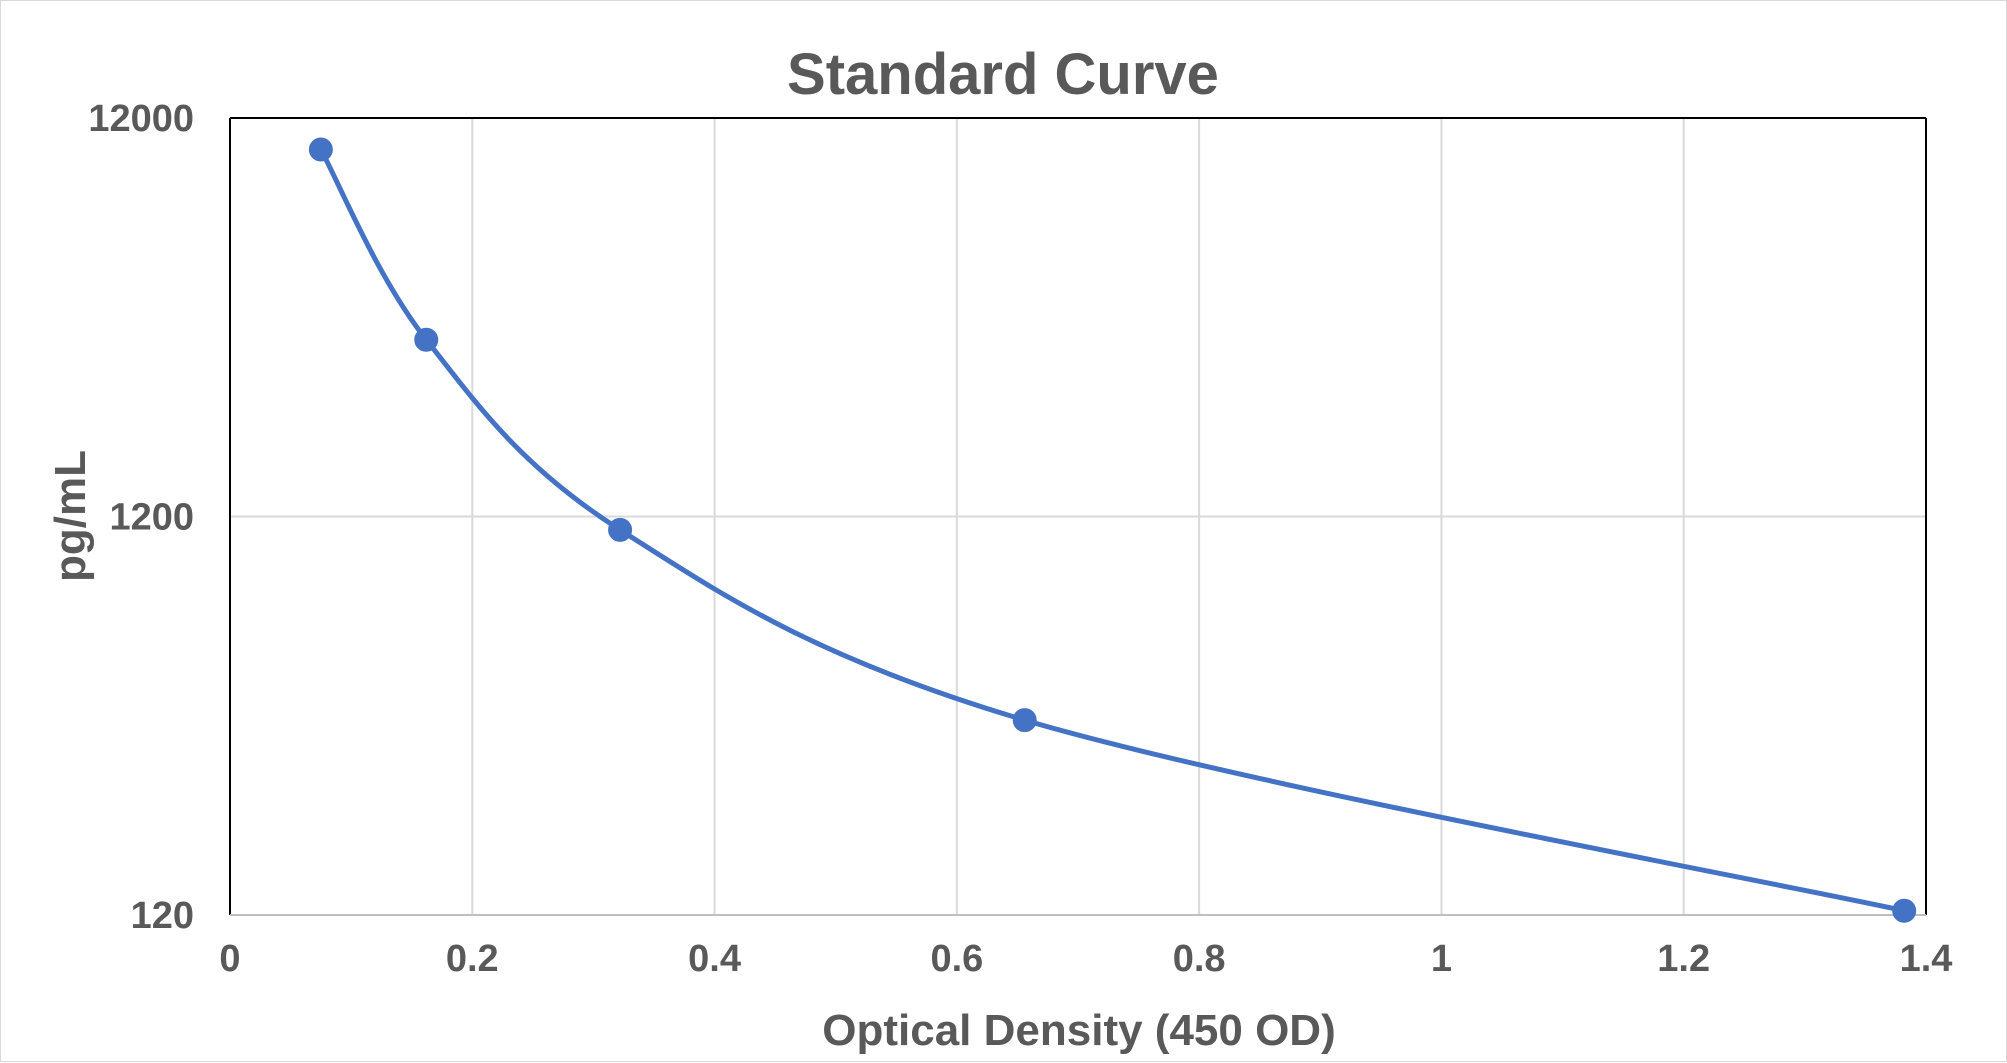 The height and width of the screenshot is (1063, 2007). What do you see at coordinates (714, 959) in the screenshot?
I see `x-tick-label: 0.4` at bounding box center [714, 959].